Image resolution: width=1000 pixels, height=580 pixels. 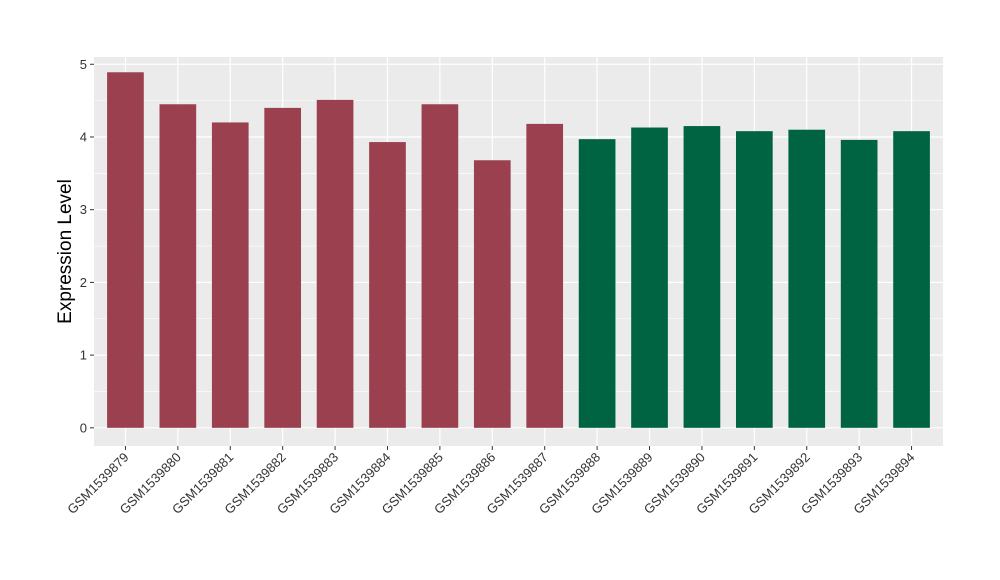 What do you see at coordinates (83, 282) in the screenshot?
I see `y-tick-label: 2` at bounding box center [83, 282].